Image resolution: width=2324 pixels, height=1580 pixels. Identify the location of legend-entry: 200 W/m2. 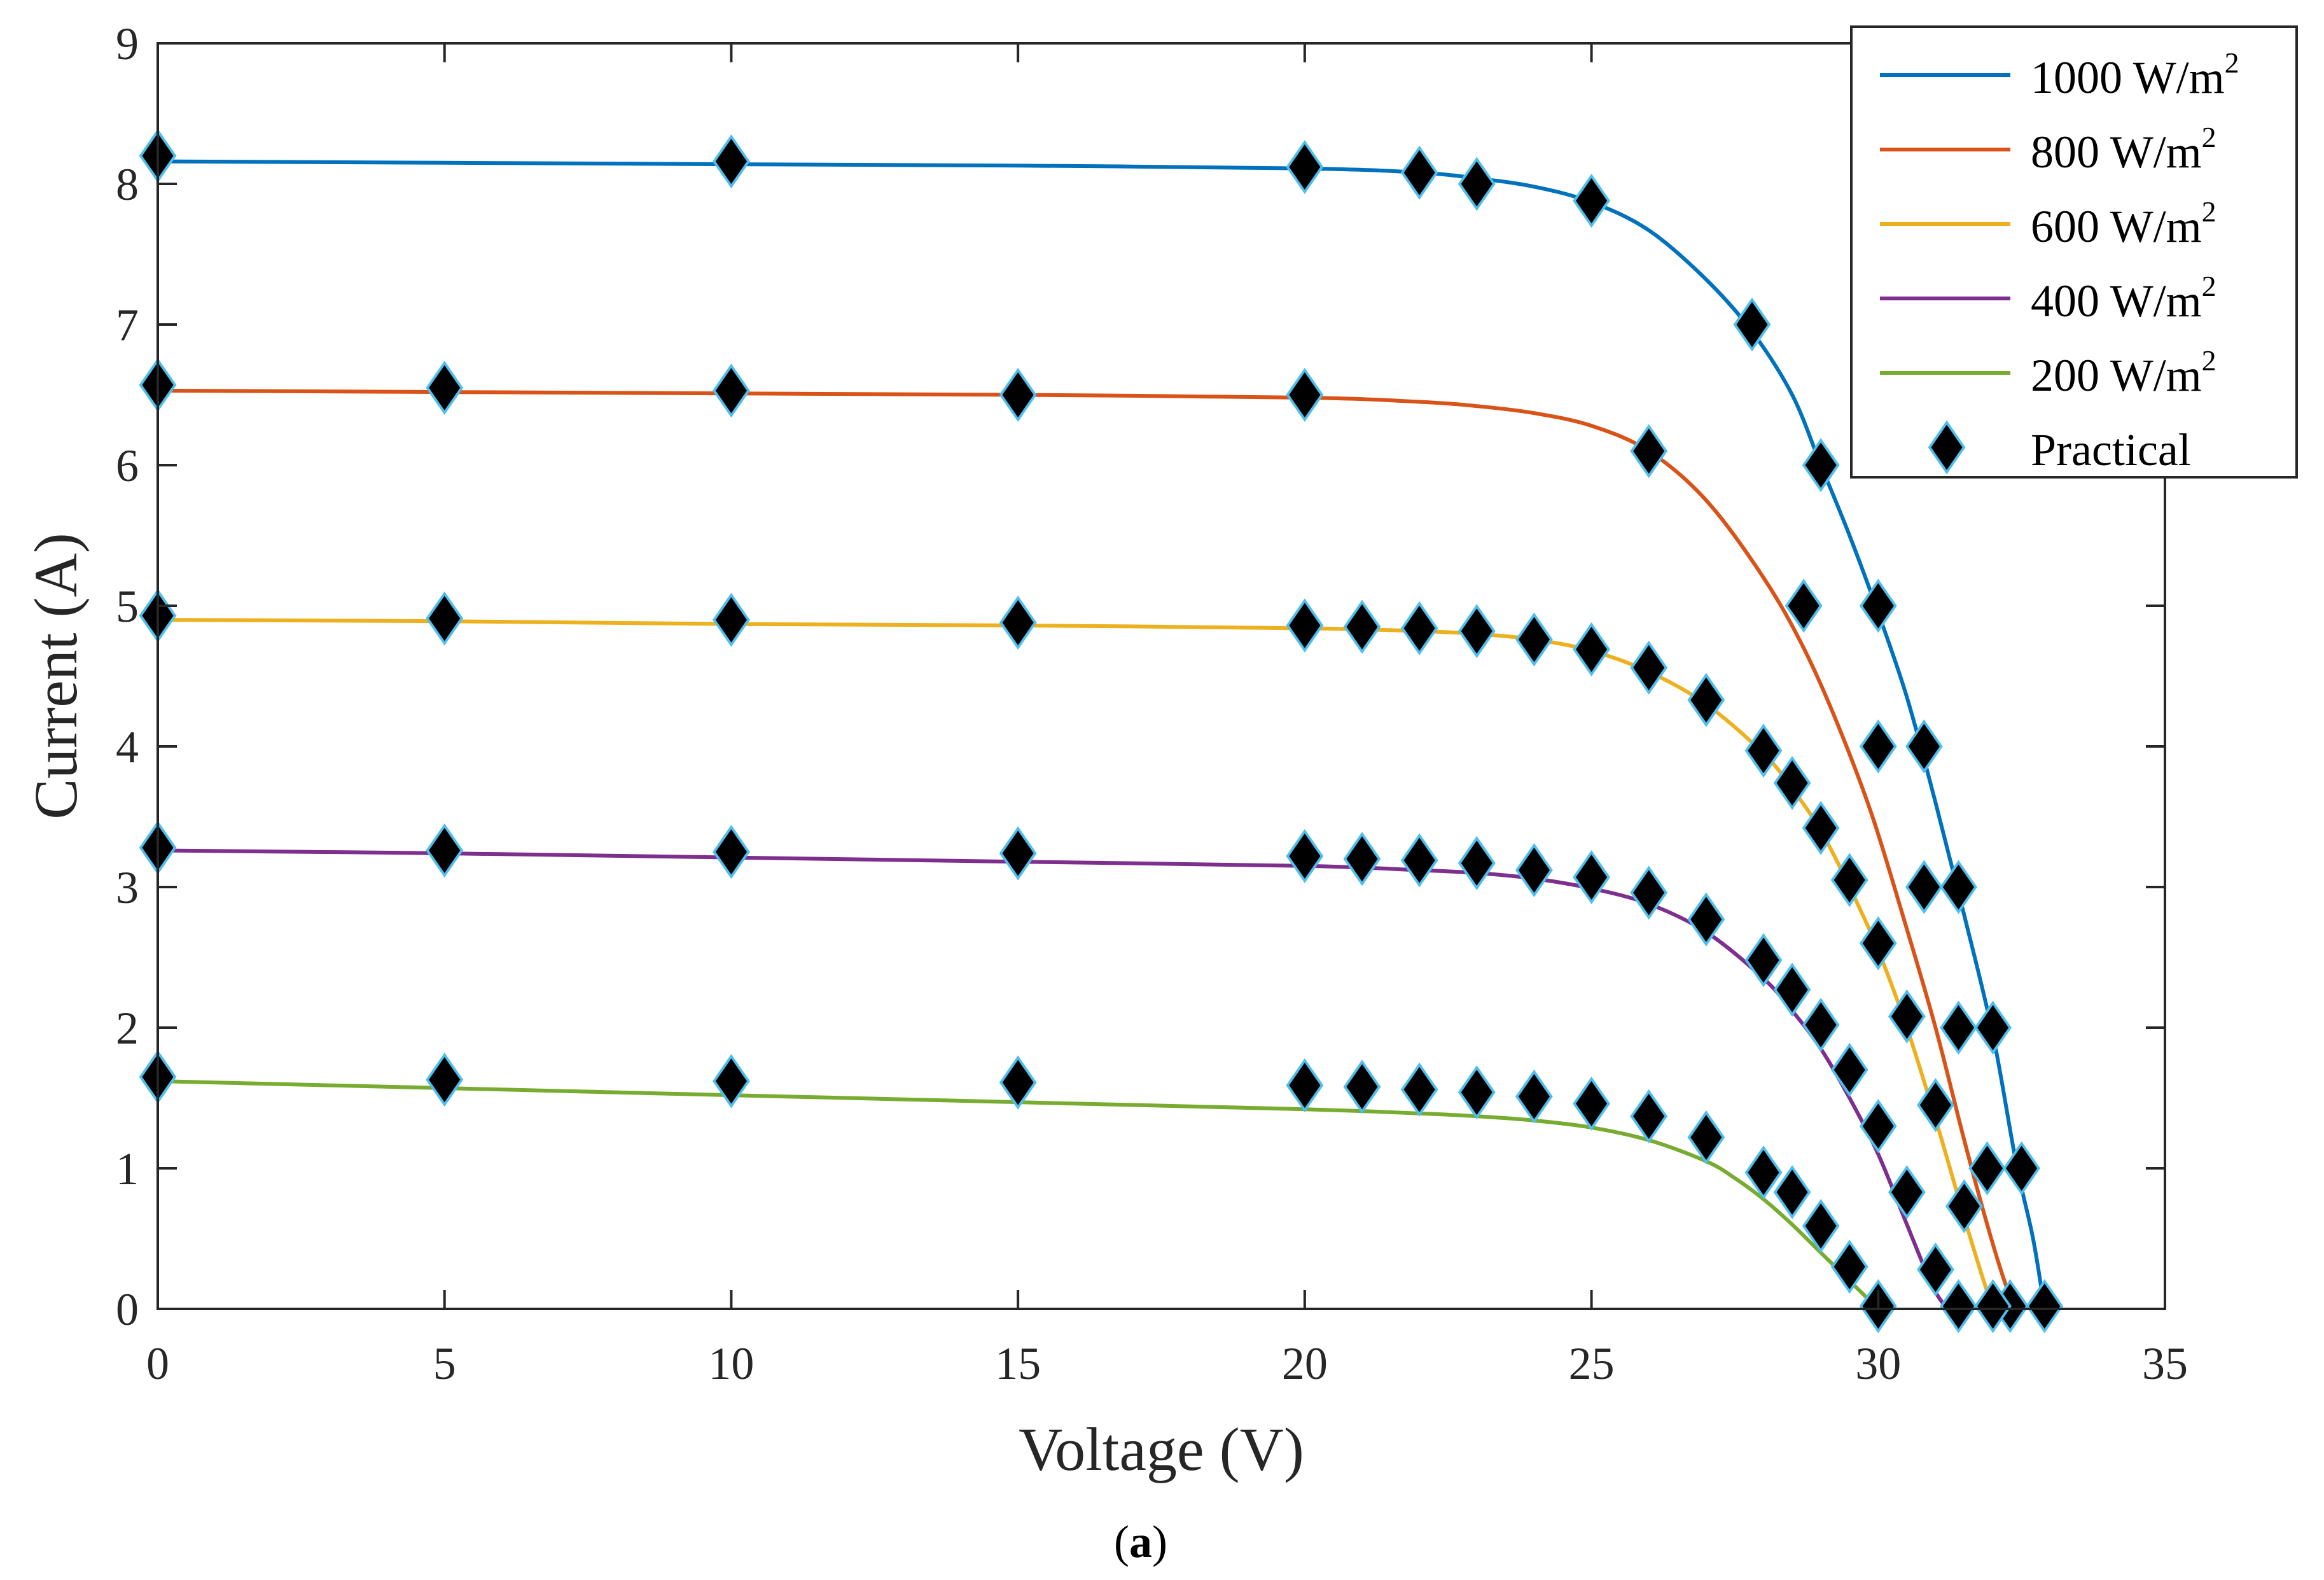
(2048, 372).